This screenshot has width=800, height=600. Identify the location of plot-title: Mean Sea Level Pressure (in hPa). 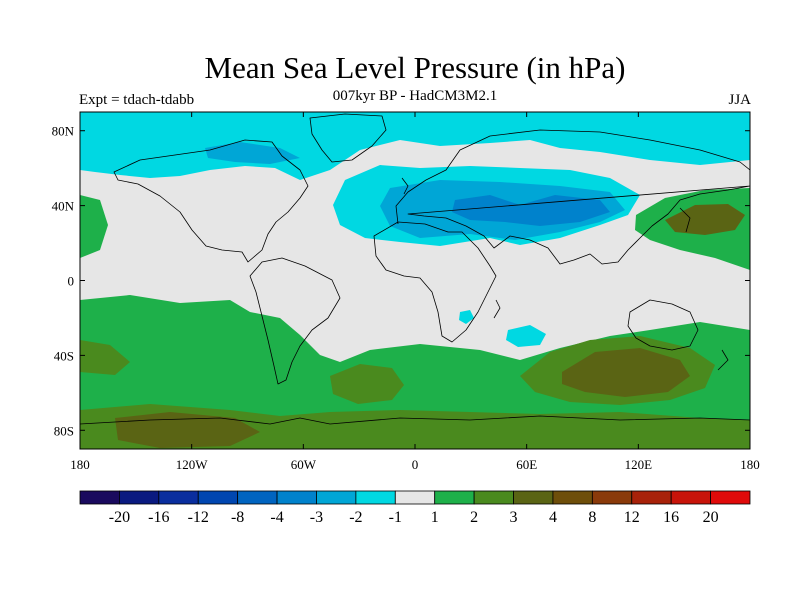
(415, 67).